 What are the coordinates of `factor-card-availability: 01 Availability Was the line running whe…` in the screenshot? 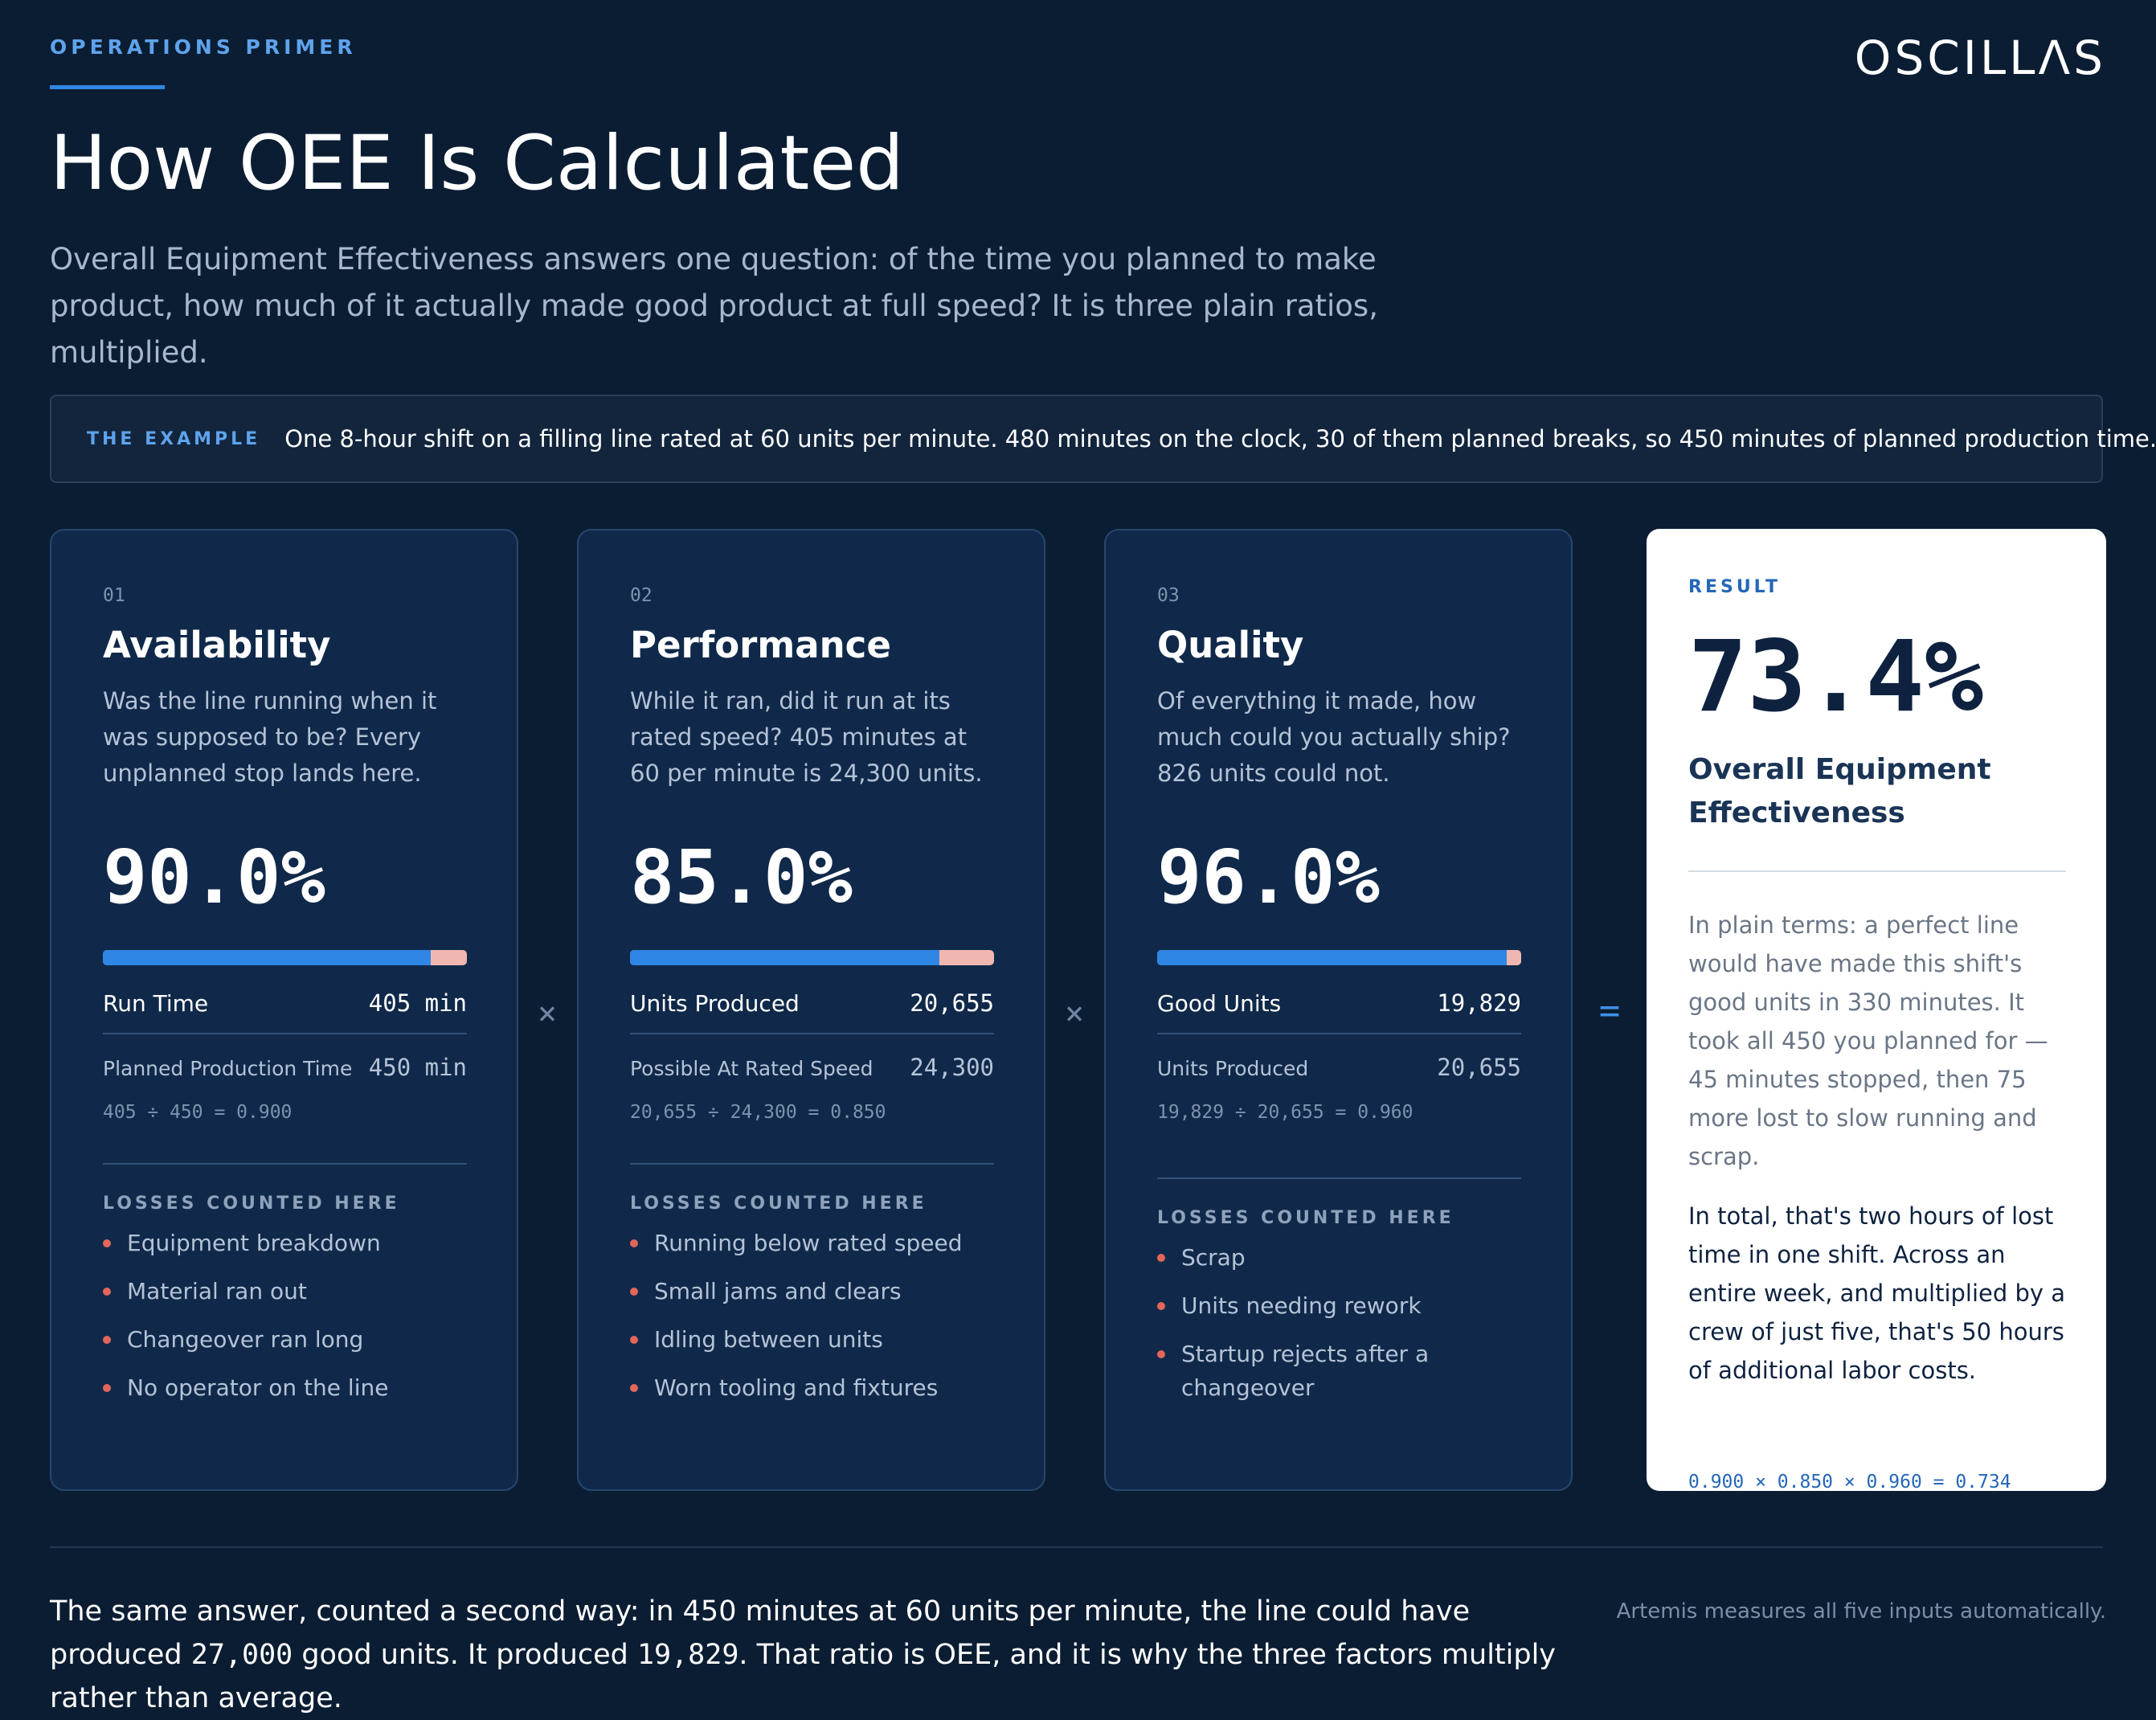 It's located at (284, 1010).